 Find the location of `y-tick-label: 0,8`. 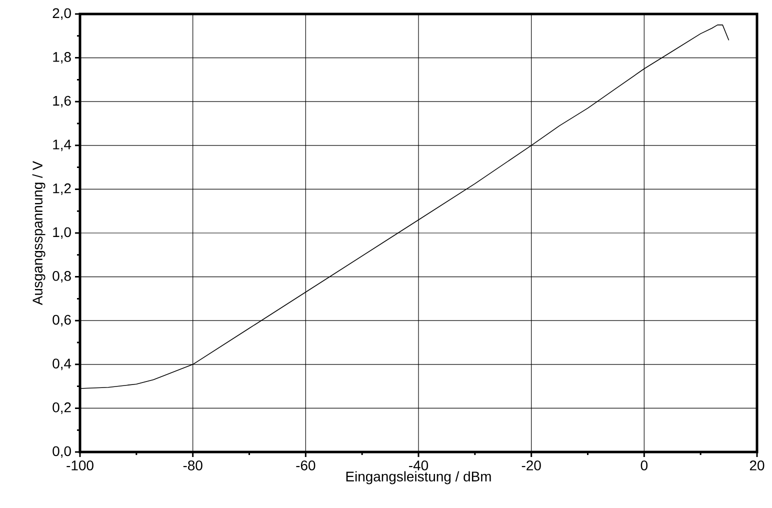

y-tick-label: 0,8 is located at coordinates (61, 277).